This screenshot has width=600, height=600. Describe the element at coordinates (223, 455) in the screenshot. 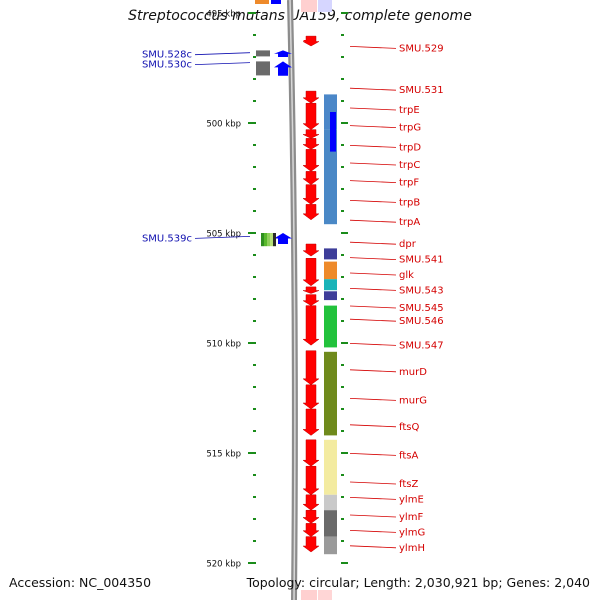

I see `major-tick-label: 515 kbp` at that location.